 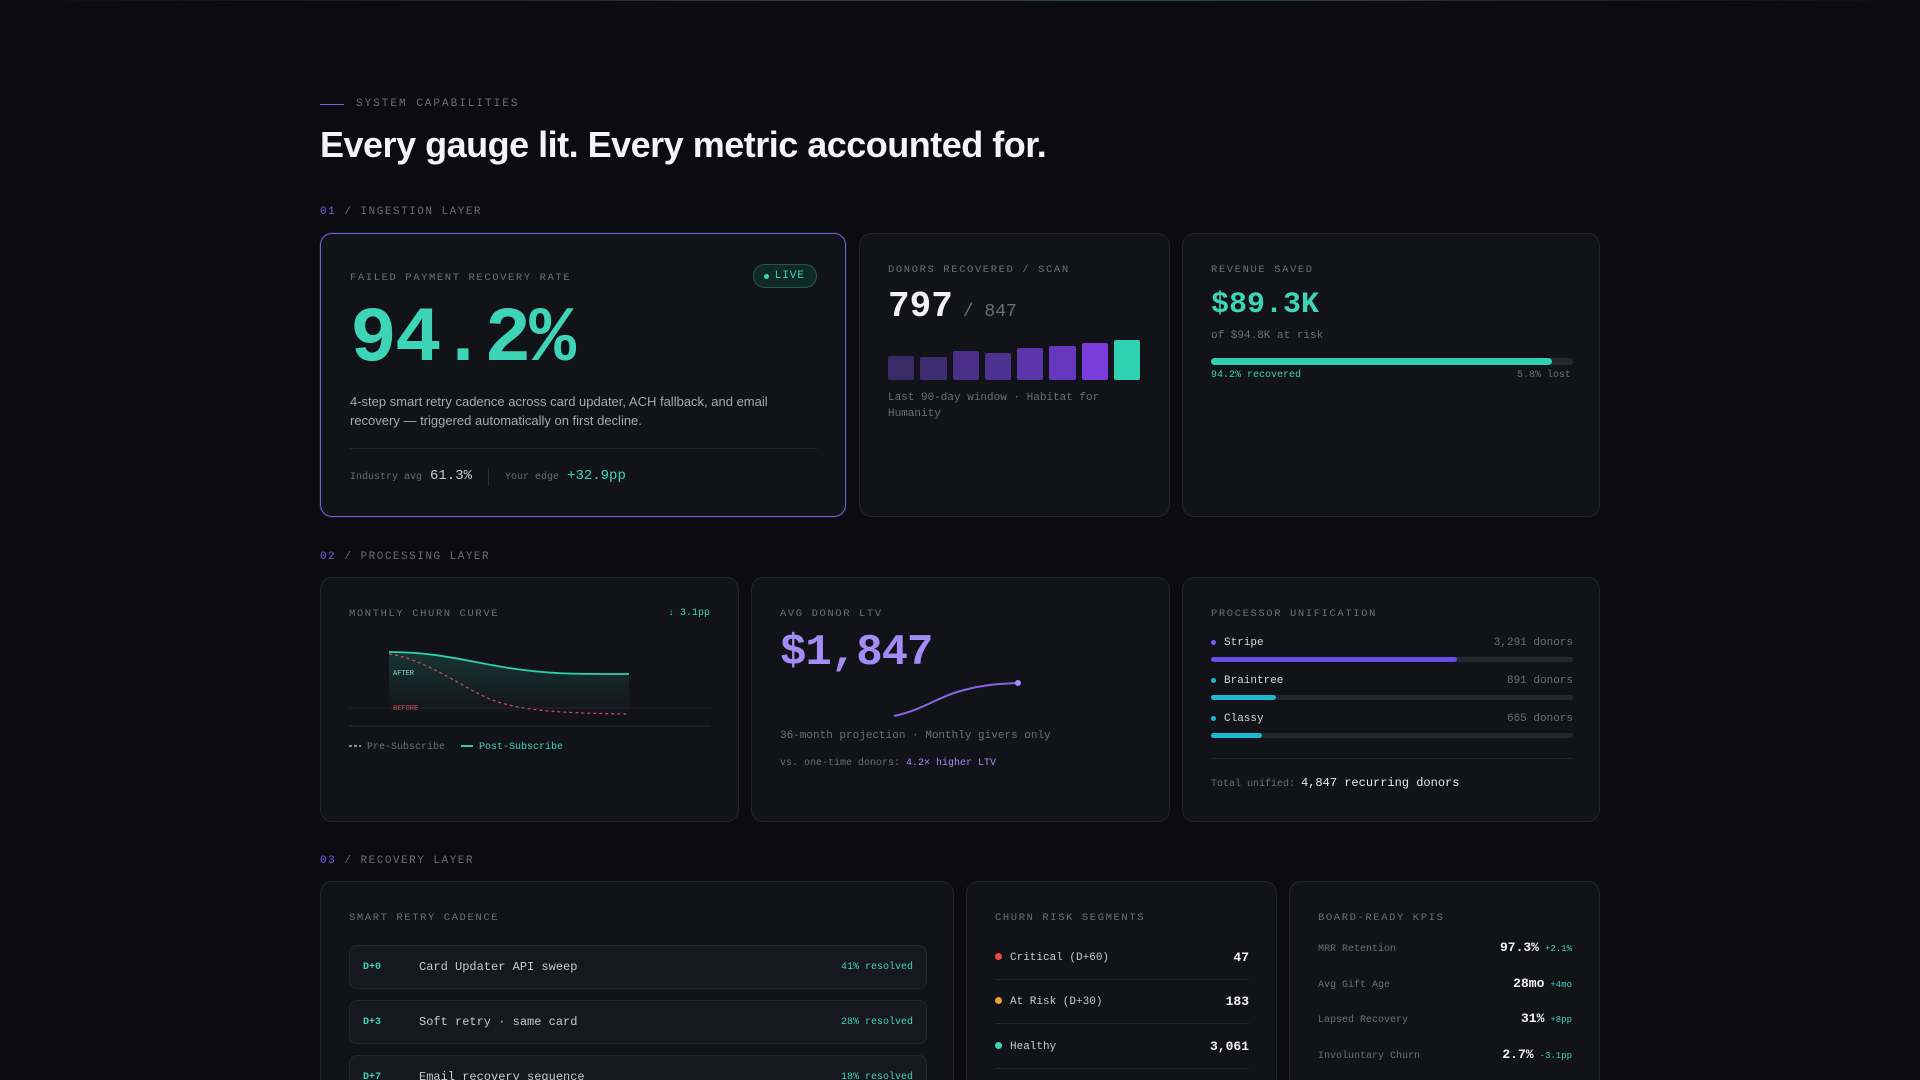 What do you see at coordinates (372, 1022) in the screenshot?
I see `retry-day: D+3` at bounding box center [372, 1022].